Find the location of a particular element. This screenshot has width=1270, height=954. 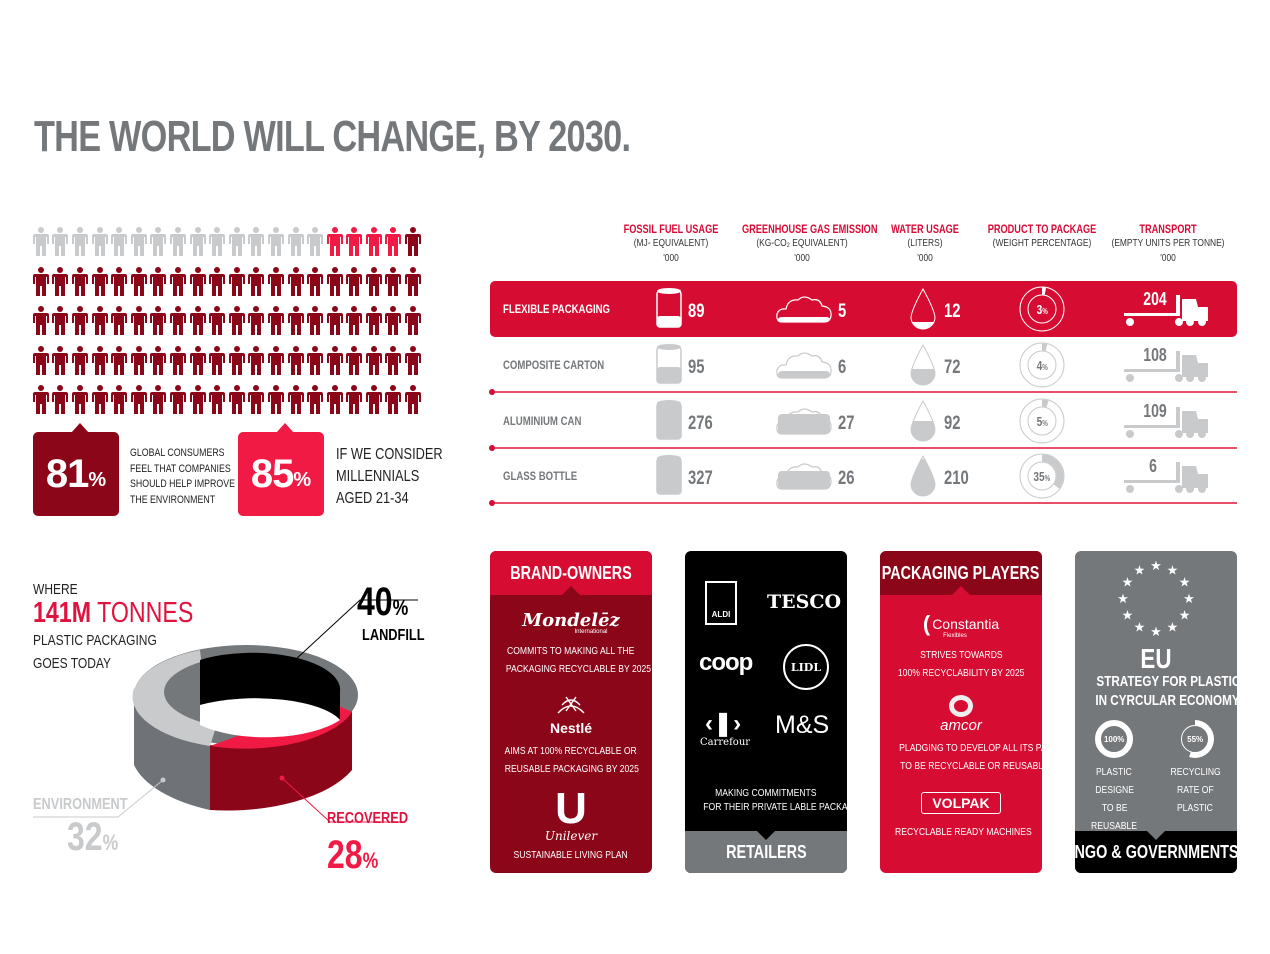

ngo-subtitle: STRATEGY FOR PLASTICS is located at coordinates (1166, 681).